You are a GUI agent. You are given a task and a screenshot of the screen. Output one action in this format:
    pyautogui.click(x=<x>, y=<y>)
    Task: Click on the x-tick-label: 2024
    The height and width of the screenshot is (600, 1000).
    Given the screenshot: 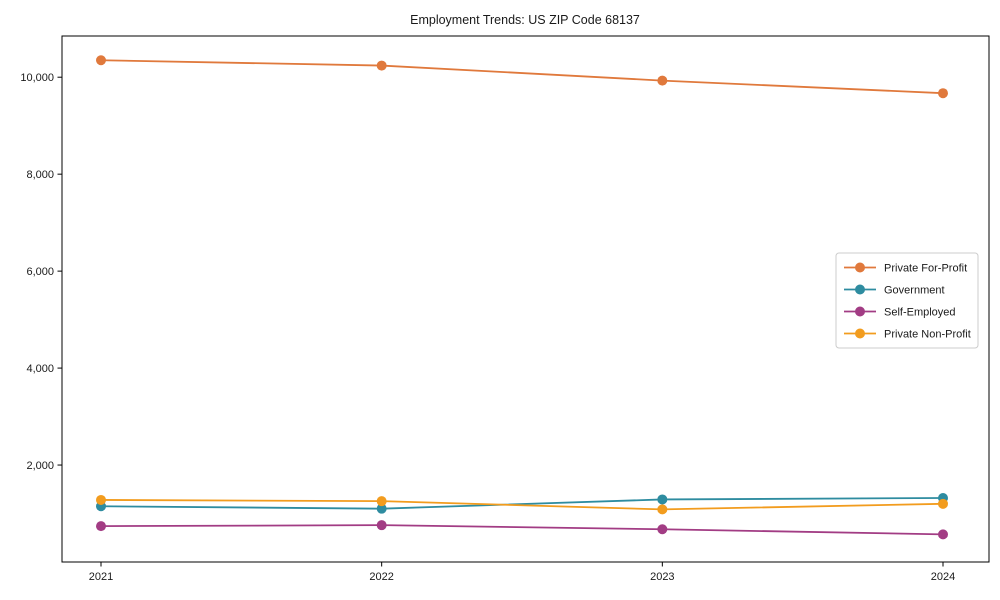 What is the action you would take?
    pyautogui.click(x=943, y=577)
    